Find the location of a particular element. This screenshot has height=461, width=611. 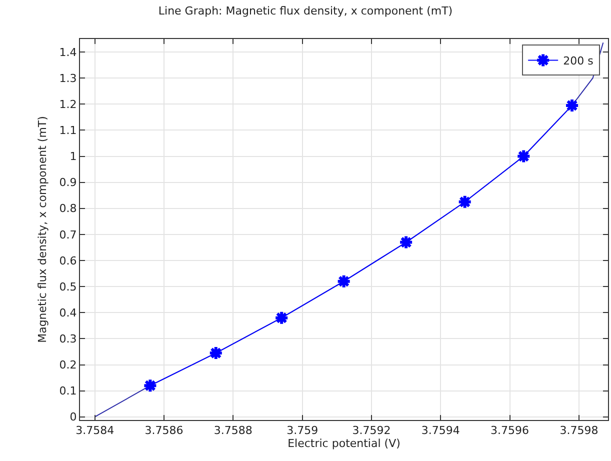

x-tick-label: 3.7598 is located at coordinates (579, 431).